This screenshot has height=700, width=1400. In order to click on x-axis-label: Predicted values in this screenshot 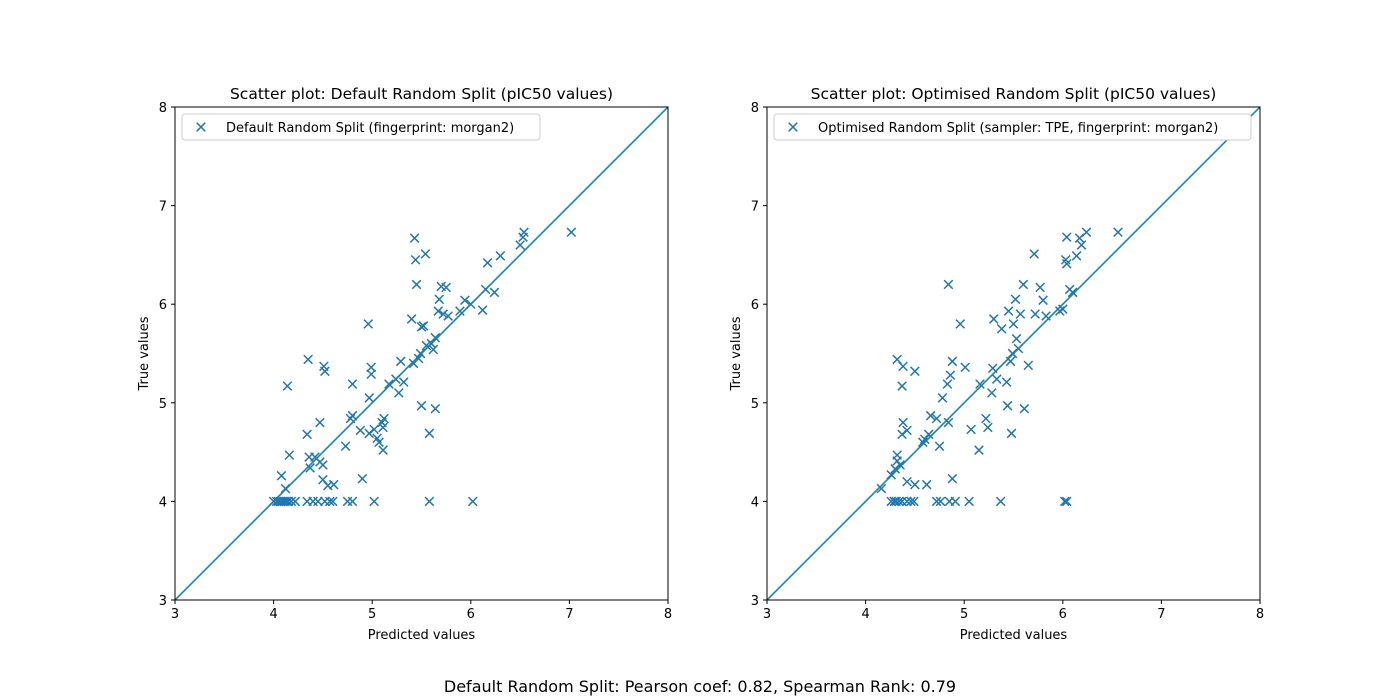, I will do `click(422, 635)`.